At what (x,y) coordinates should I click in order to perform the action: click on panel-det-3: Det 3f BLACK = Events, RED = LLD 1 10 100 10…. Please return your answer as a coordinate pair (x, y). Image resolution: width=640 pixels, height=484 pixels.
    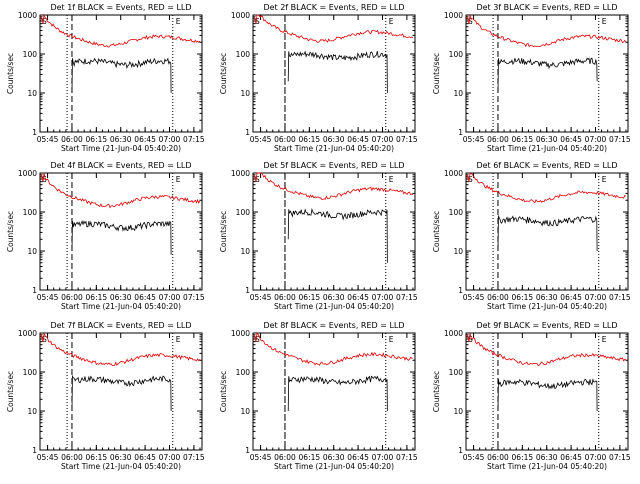
    Looking at the image, I should click on (531, 78).